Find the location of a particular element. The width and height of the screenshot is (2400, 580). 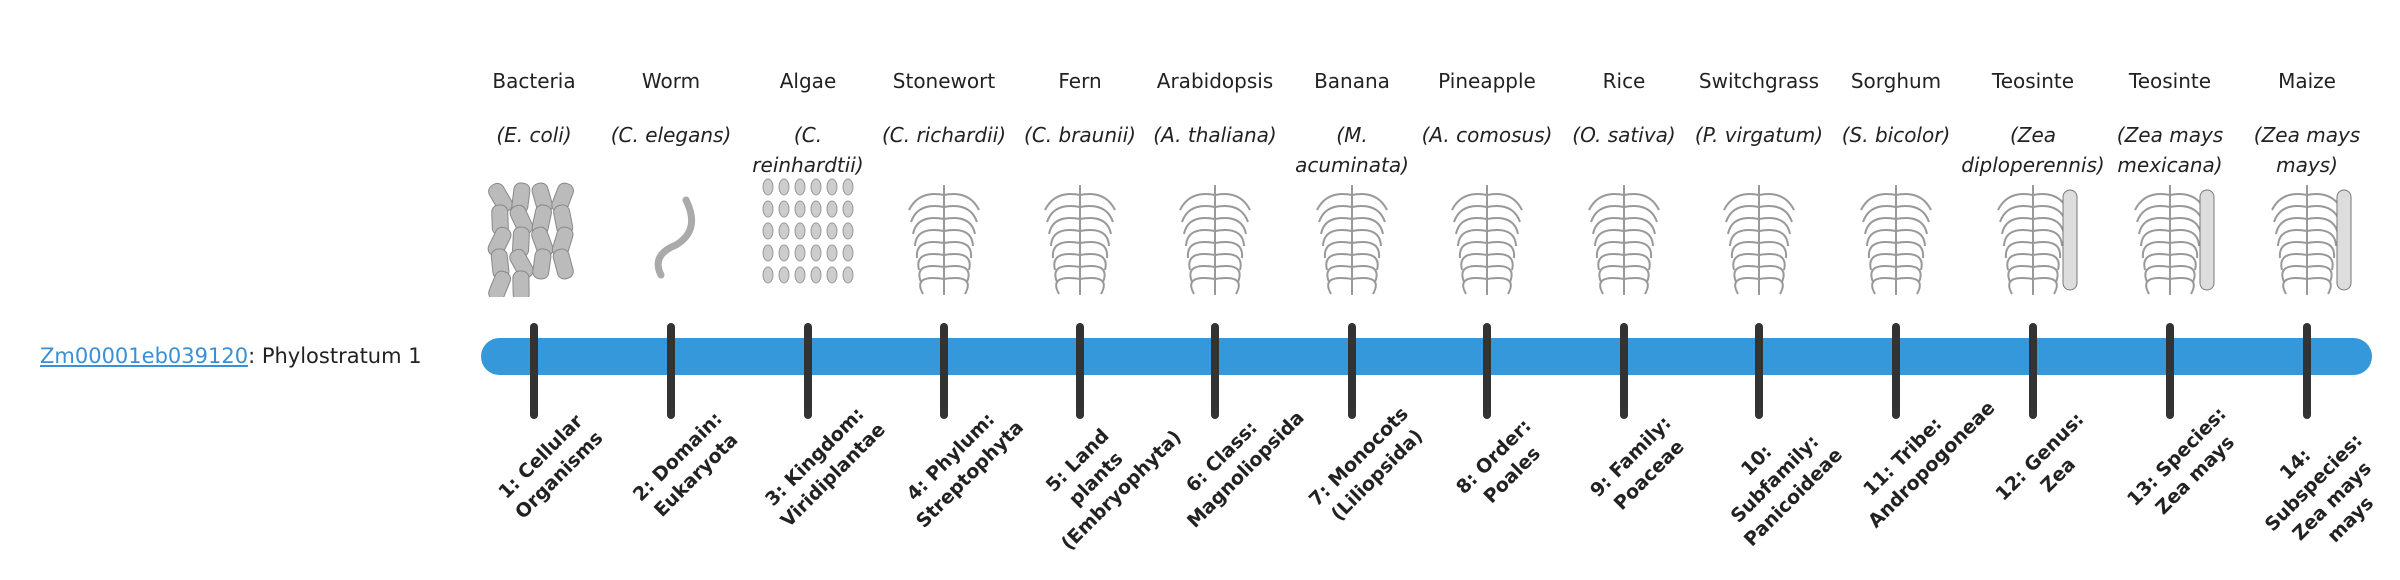

arabidopsis-illustration is located at coordinates (1215, 236).